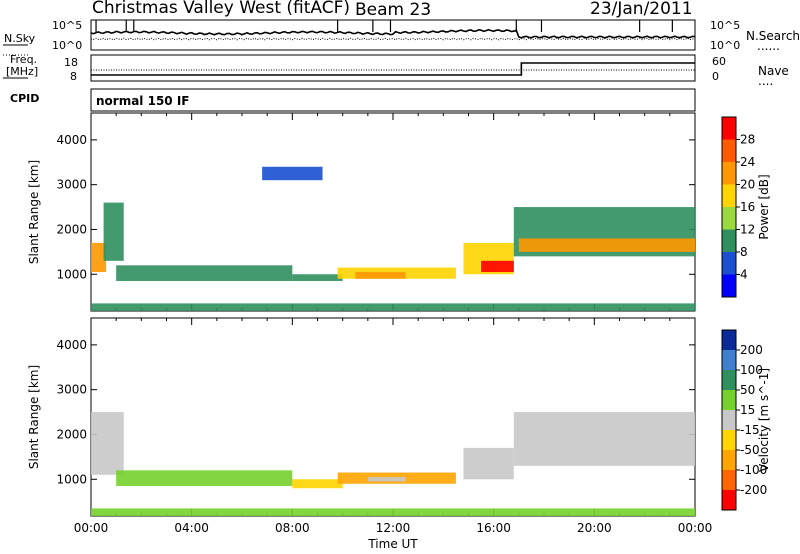 The image size is (800, 554). I want to click on nave-tick-top: 60, so click(719, 61).